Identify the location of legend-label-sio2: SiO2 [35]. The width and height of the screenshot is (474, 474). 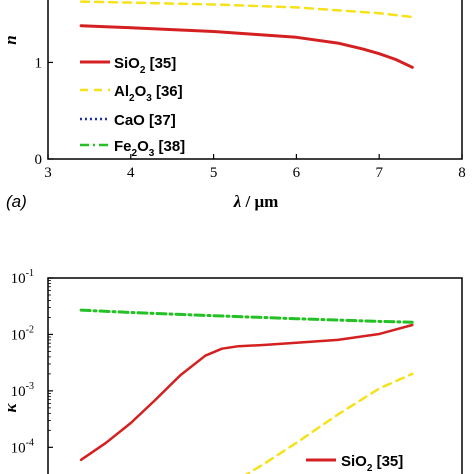
(145, 65).